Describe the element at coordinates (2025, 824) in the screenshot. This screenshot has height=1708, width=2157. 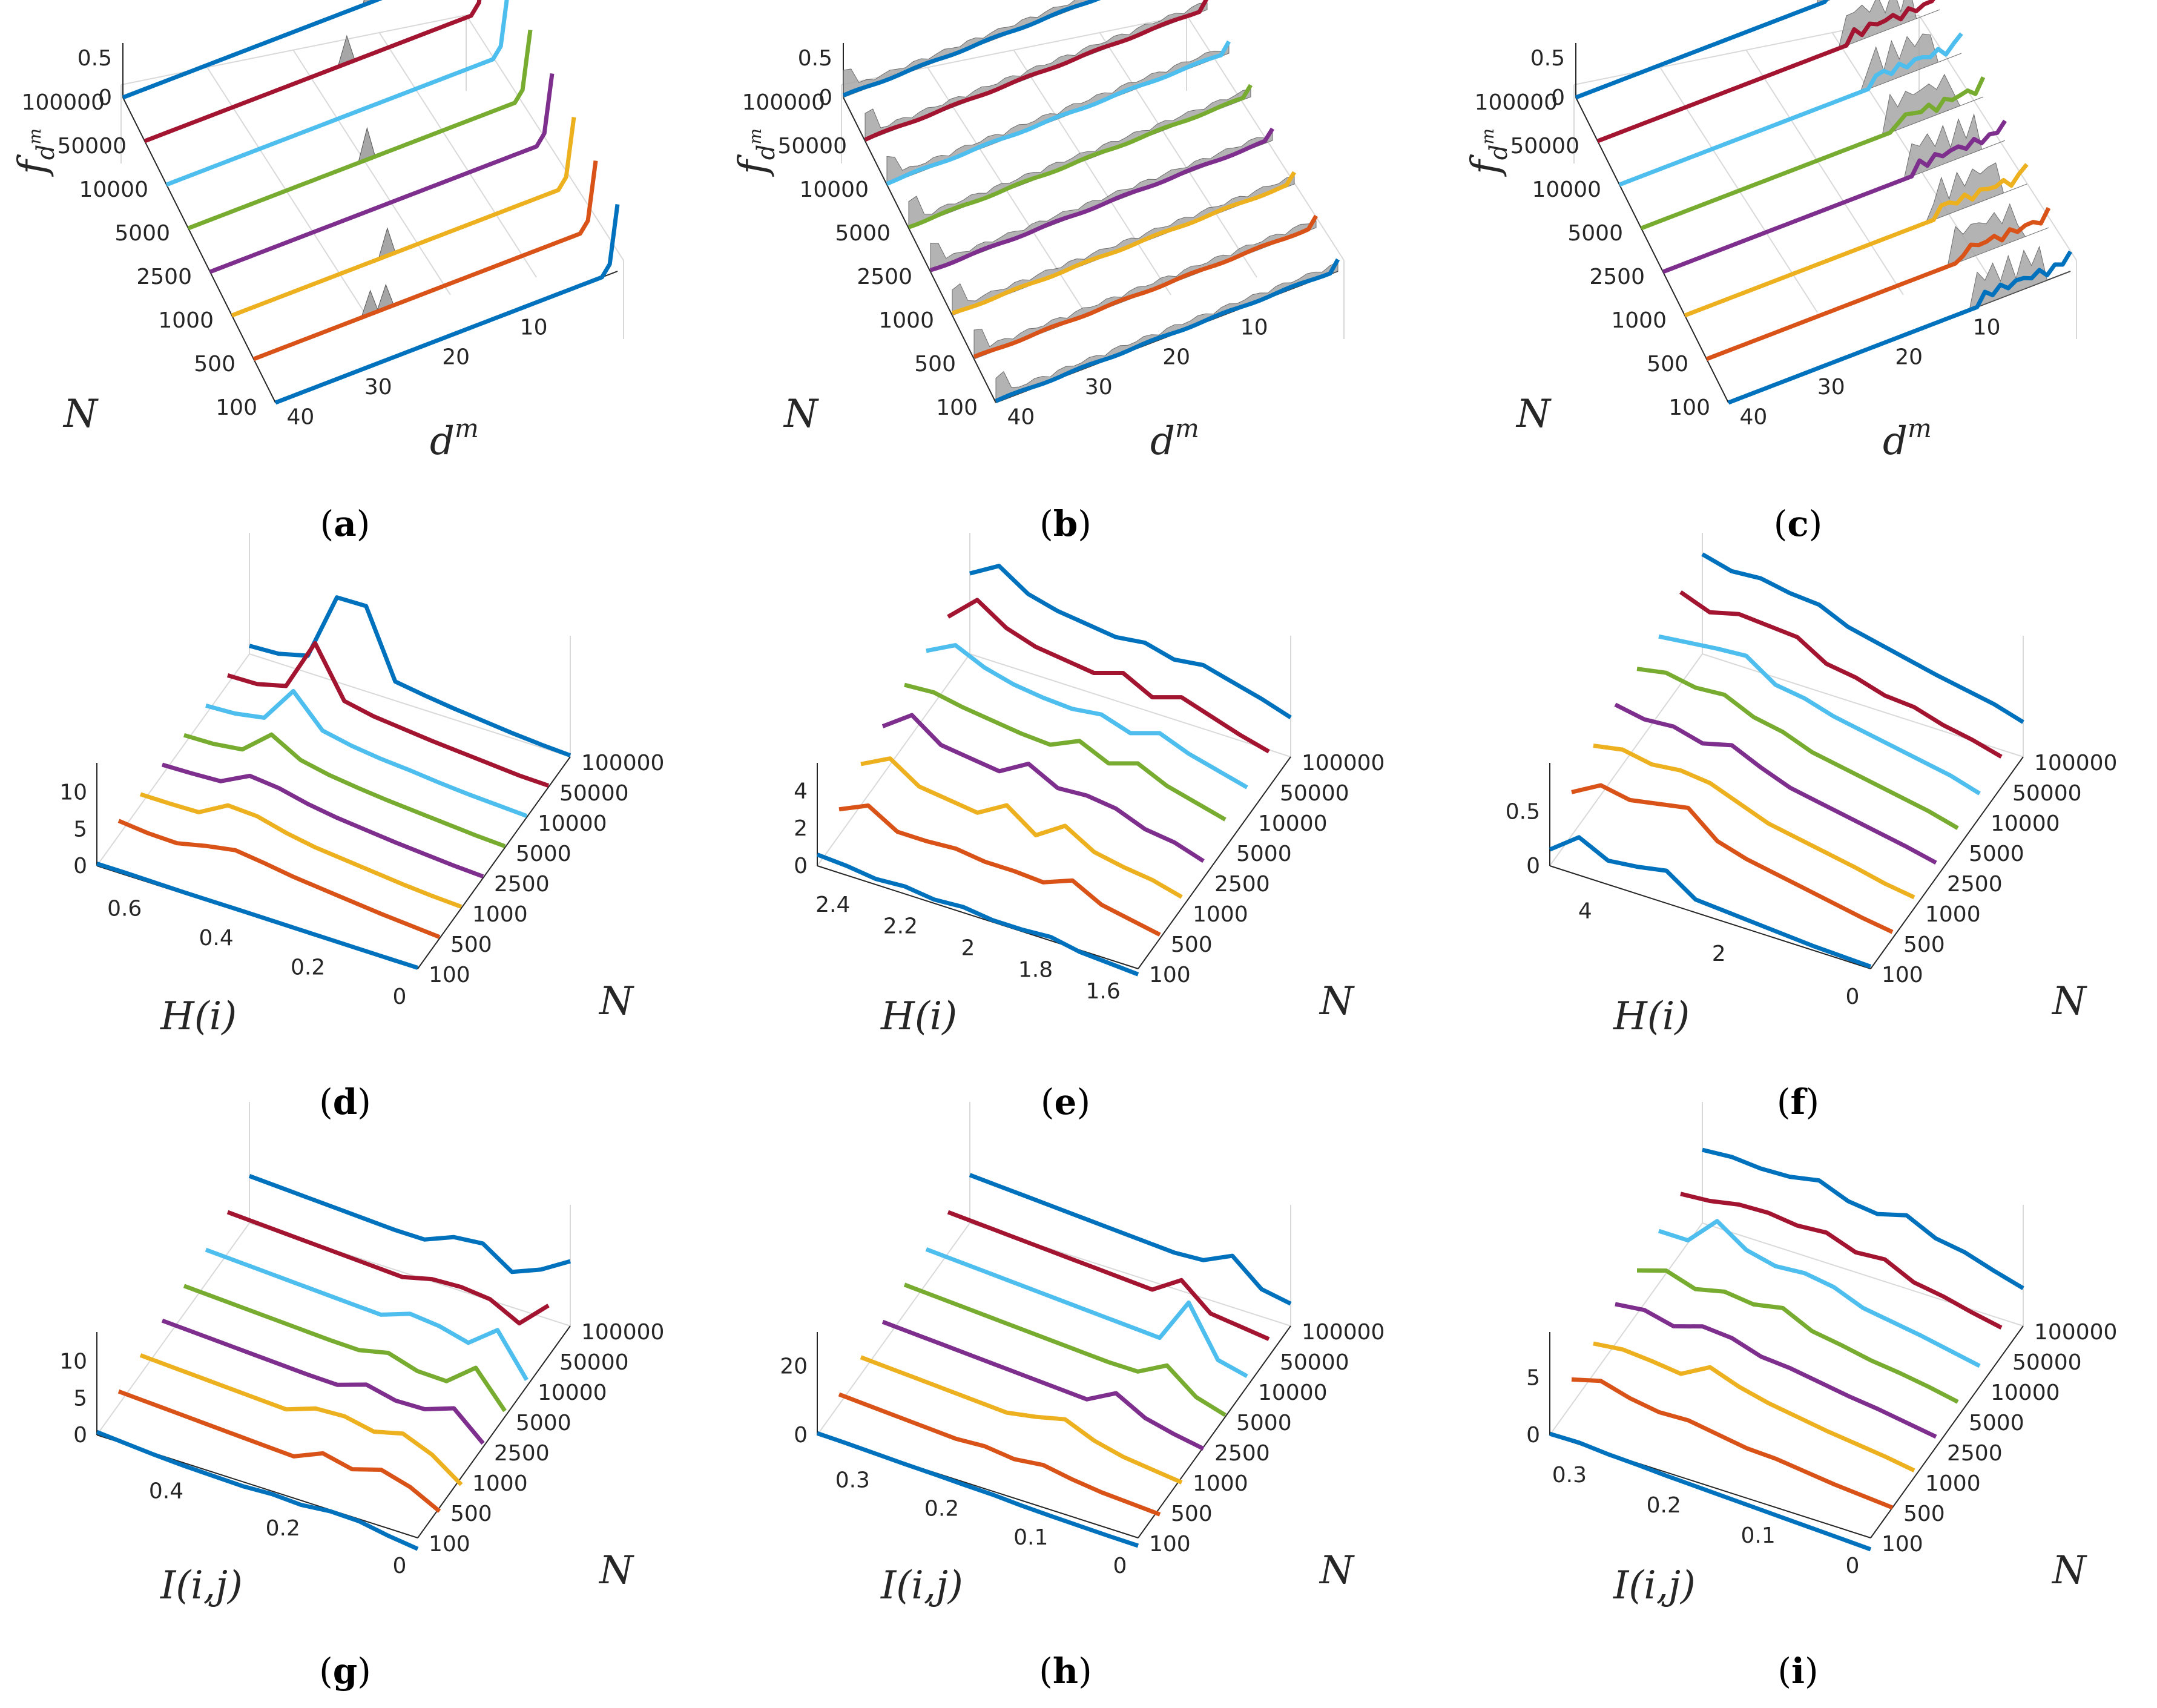
I see `n-tick-label: 10000` at that location.